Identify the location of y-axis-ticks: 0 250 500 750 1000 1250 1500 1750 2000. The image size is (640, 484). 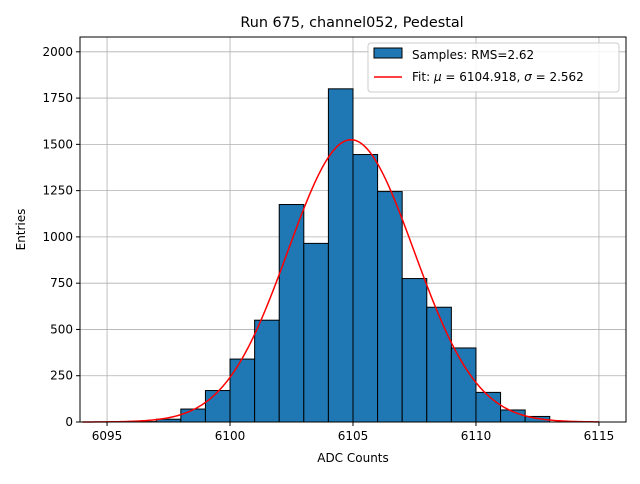
(61, 237).